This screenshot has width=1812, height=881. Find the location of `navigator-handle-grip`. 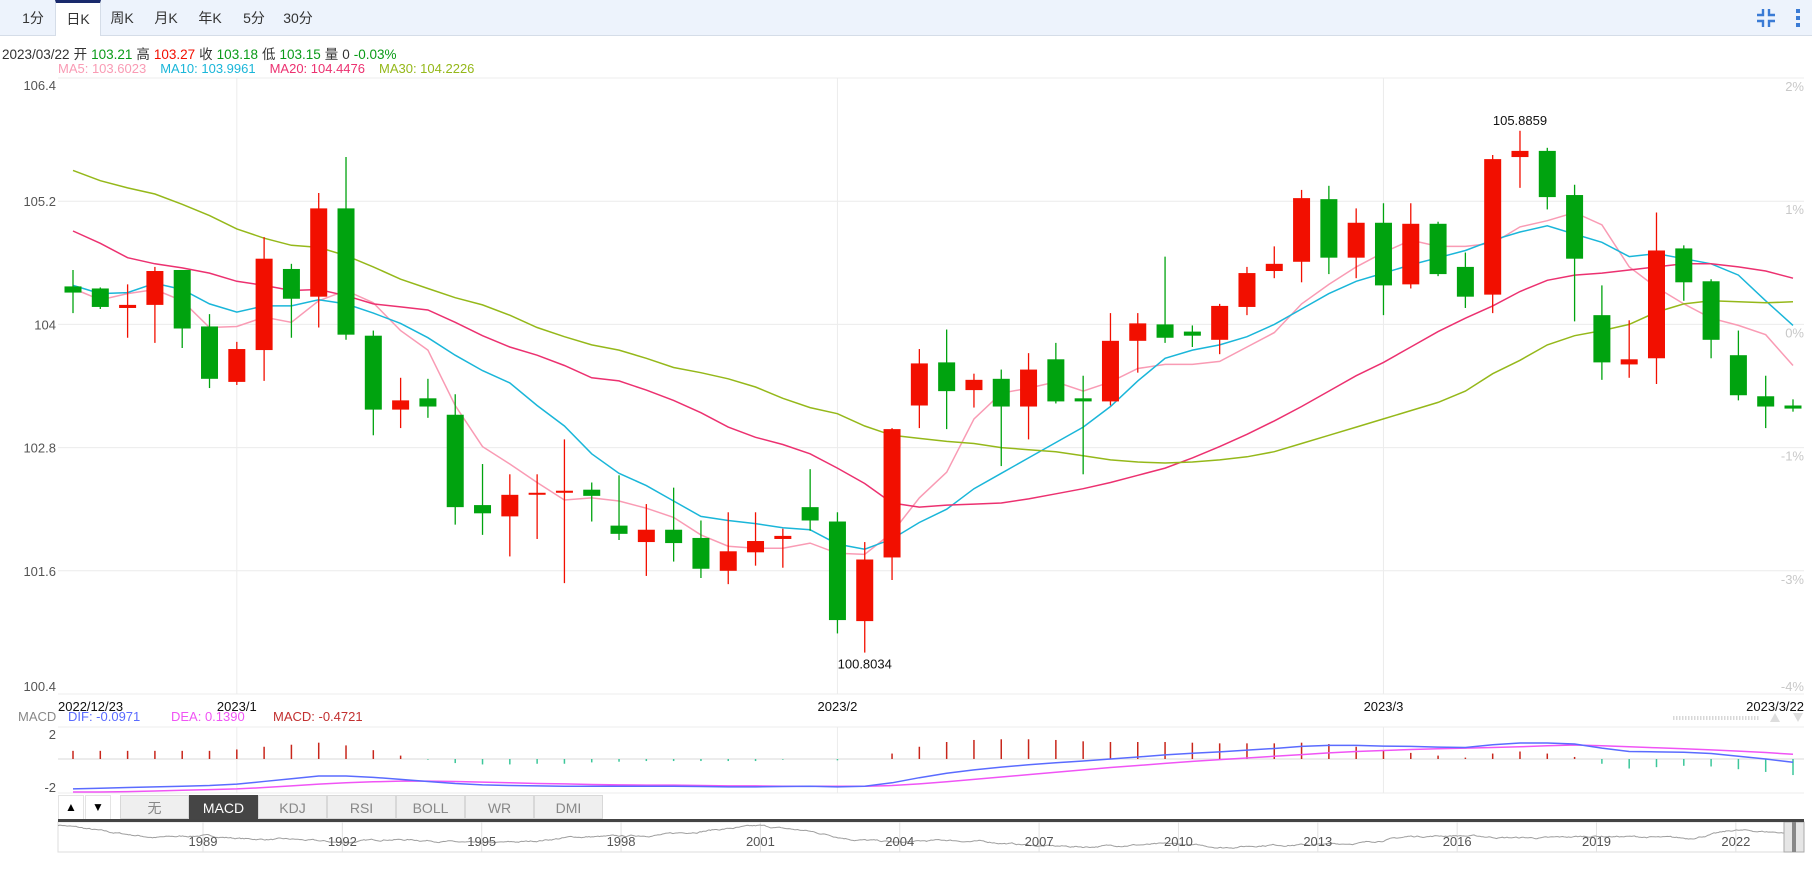

navigator-handle-grip is located at coordinates (1794, 837).